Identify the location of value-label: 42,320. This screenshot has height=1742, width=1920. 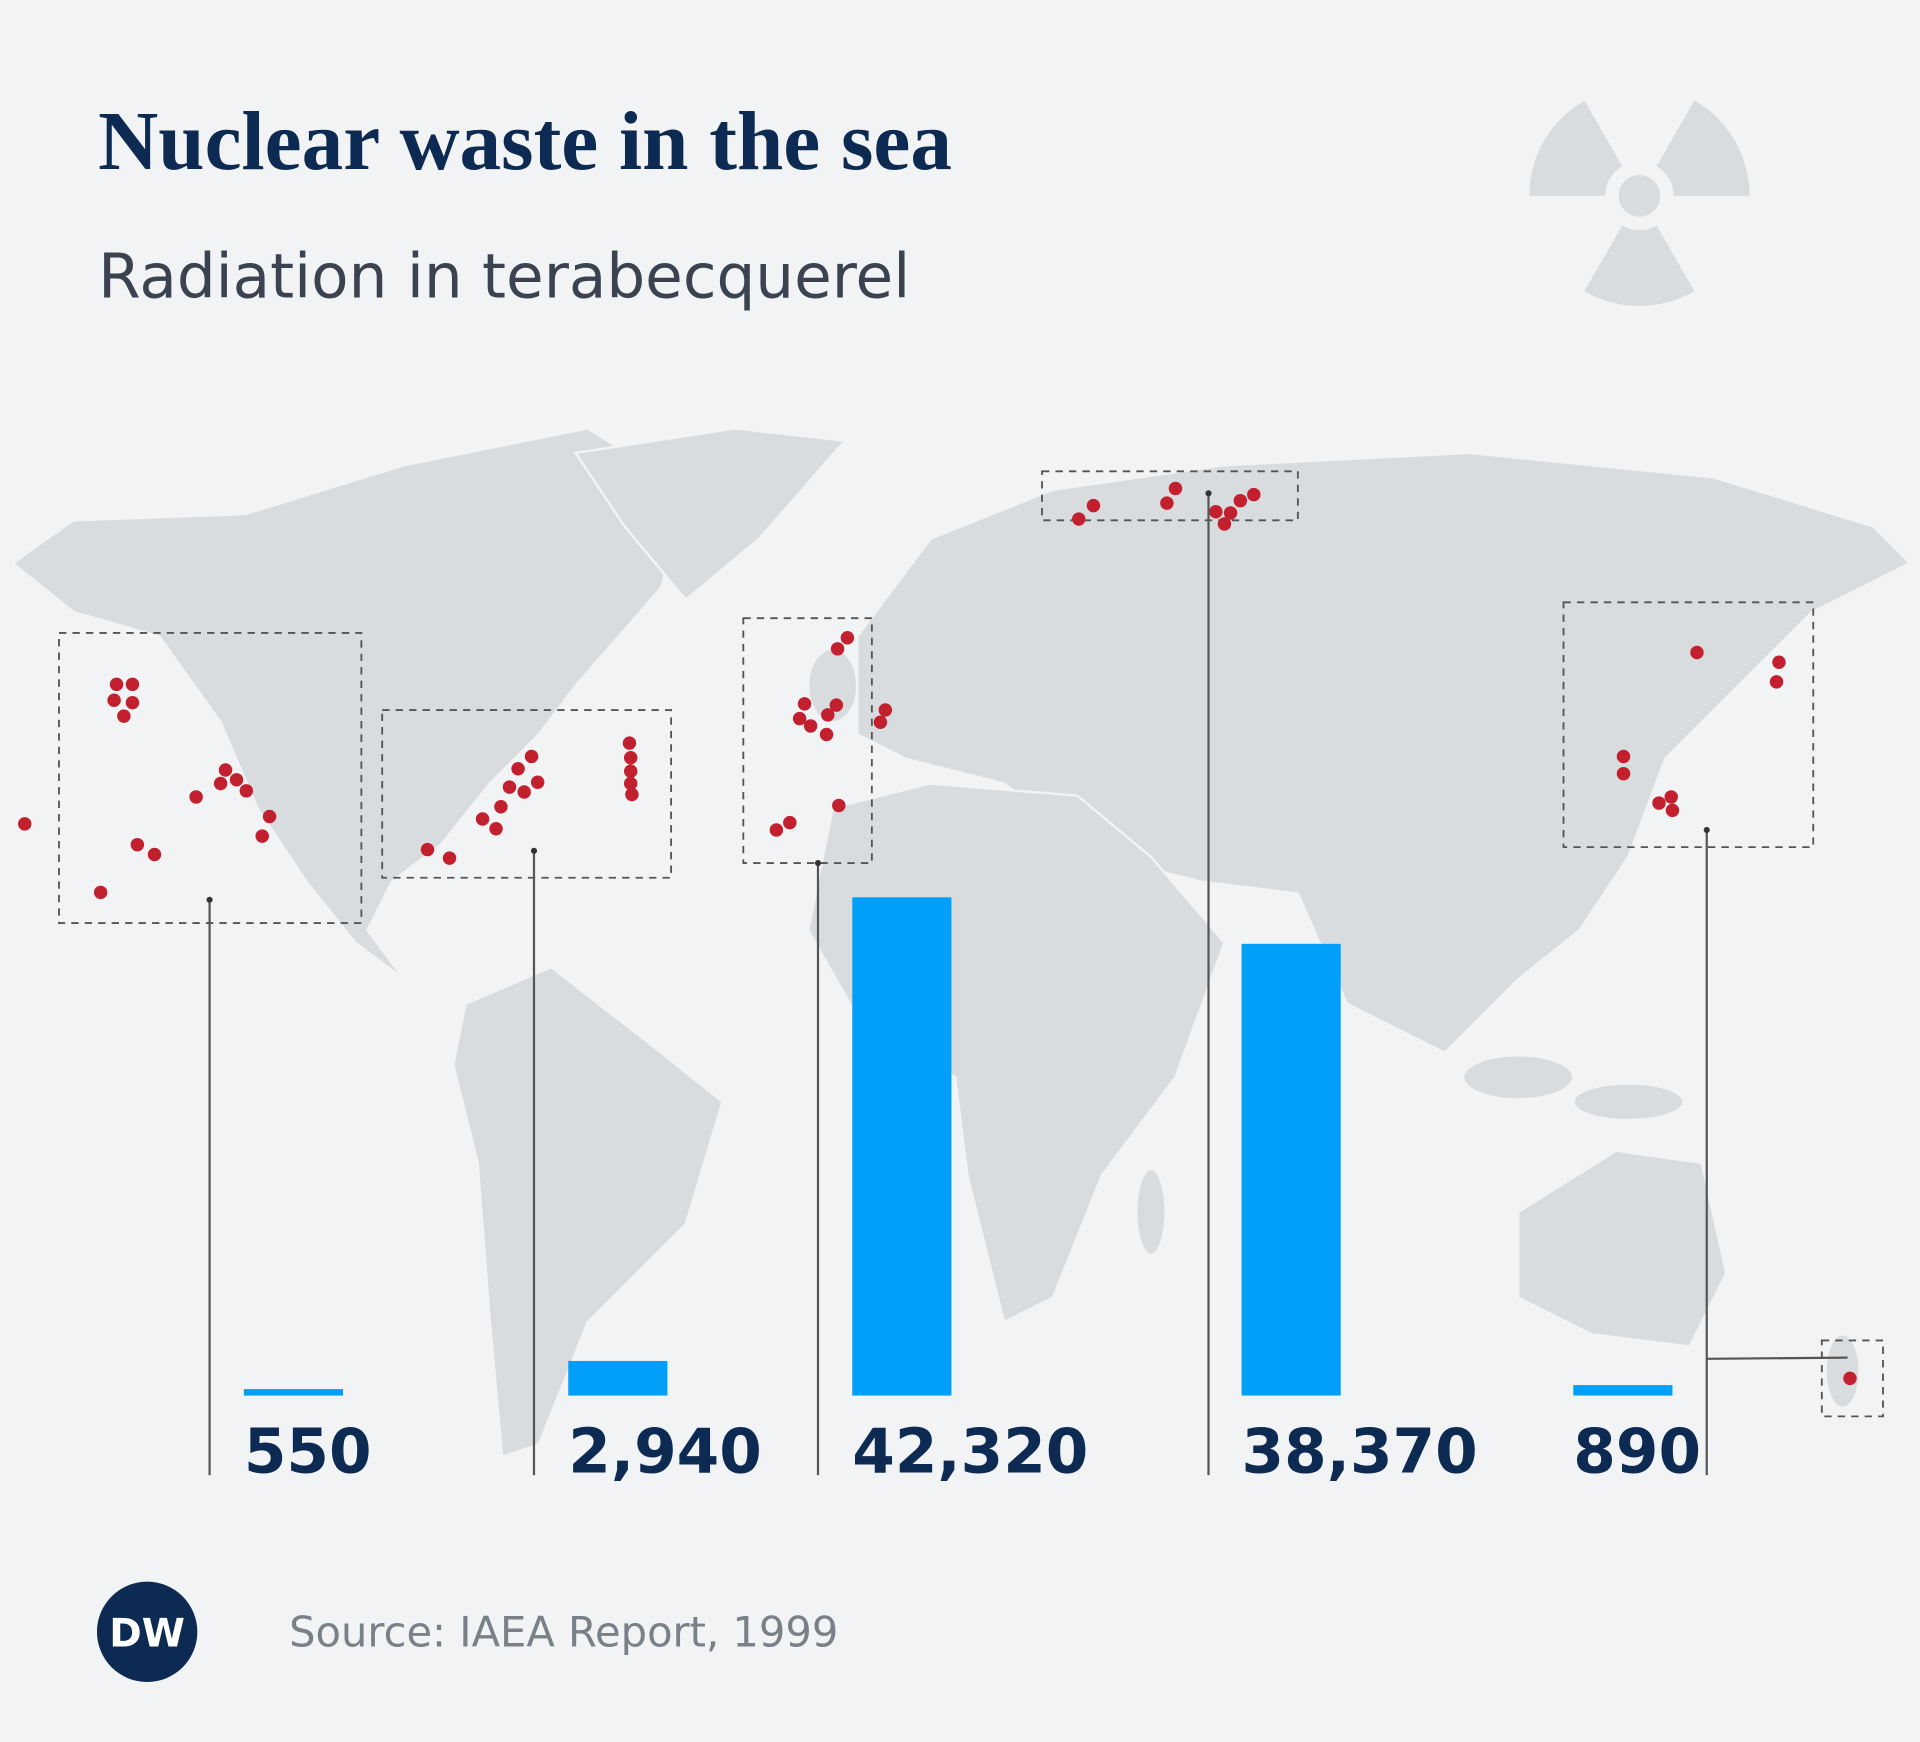
(970, 1452).